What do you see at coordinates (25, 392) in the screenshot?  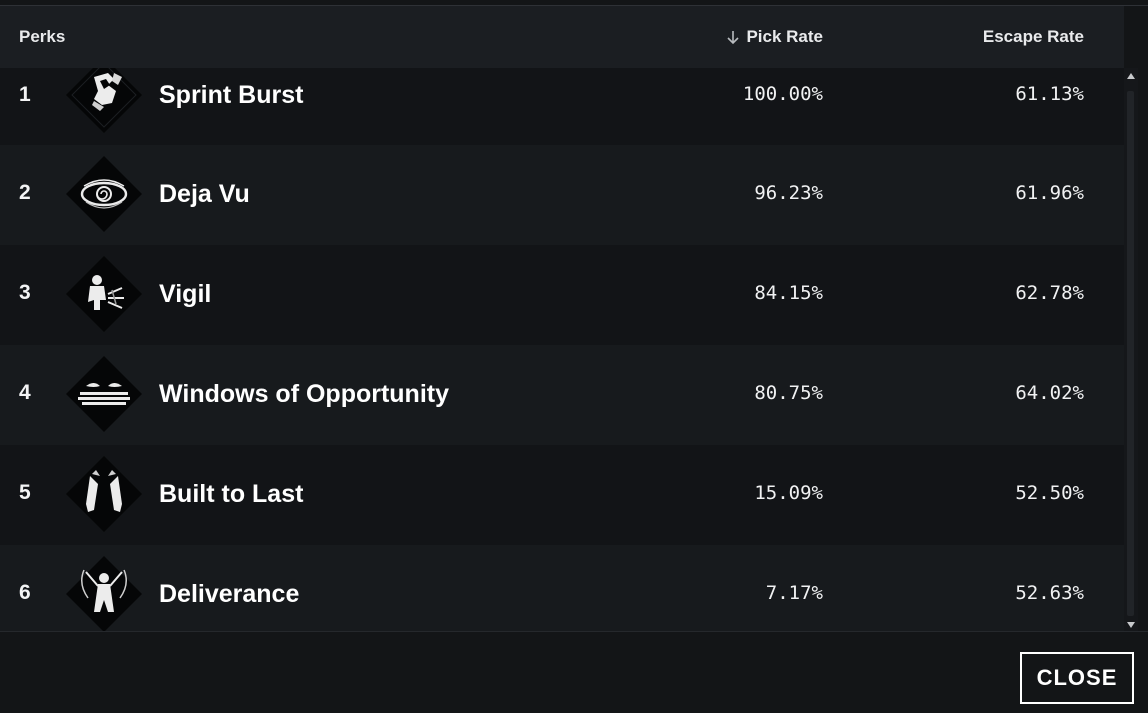 I see `rank: 4` at bounding box center [25, 392].